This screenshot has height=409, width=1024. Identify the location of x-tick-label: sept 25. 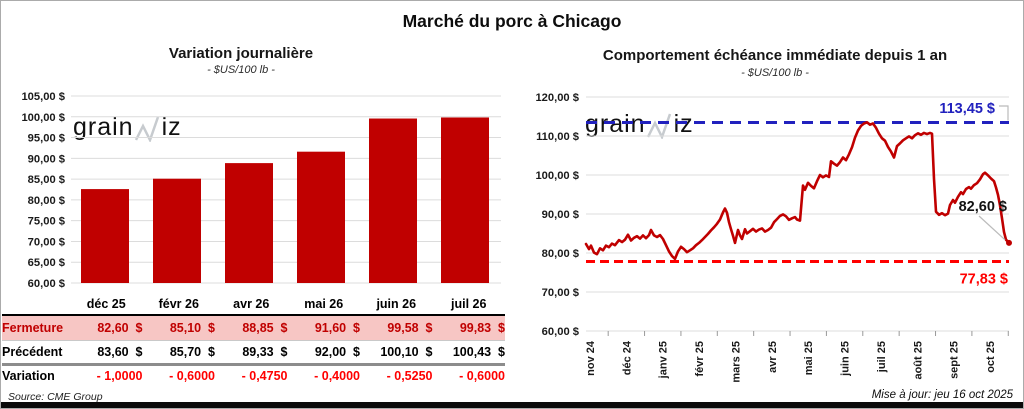
(955, 360).